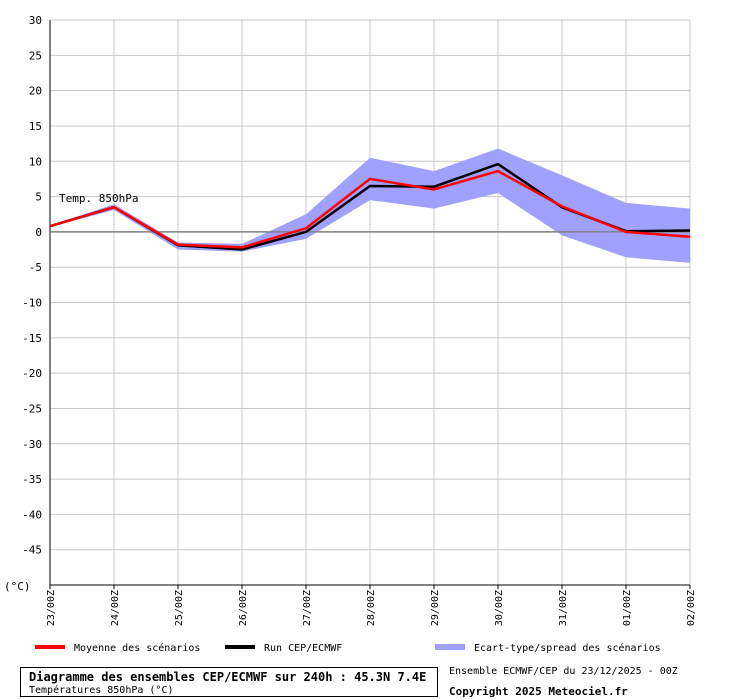 The height and width of the screenshot is (700, 740). I want to click on y-tick-label: -35, so click(32, 479).